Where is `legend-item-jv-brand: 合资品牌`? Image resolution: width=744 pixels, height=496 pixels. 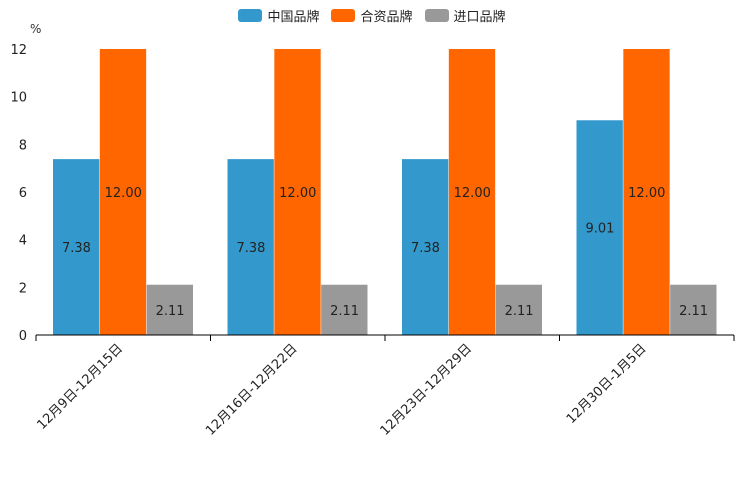 legend-item-jv-brand: 合资品牌 is located at coordinates (372, 15).